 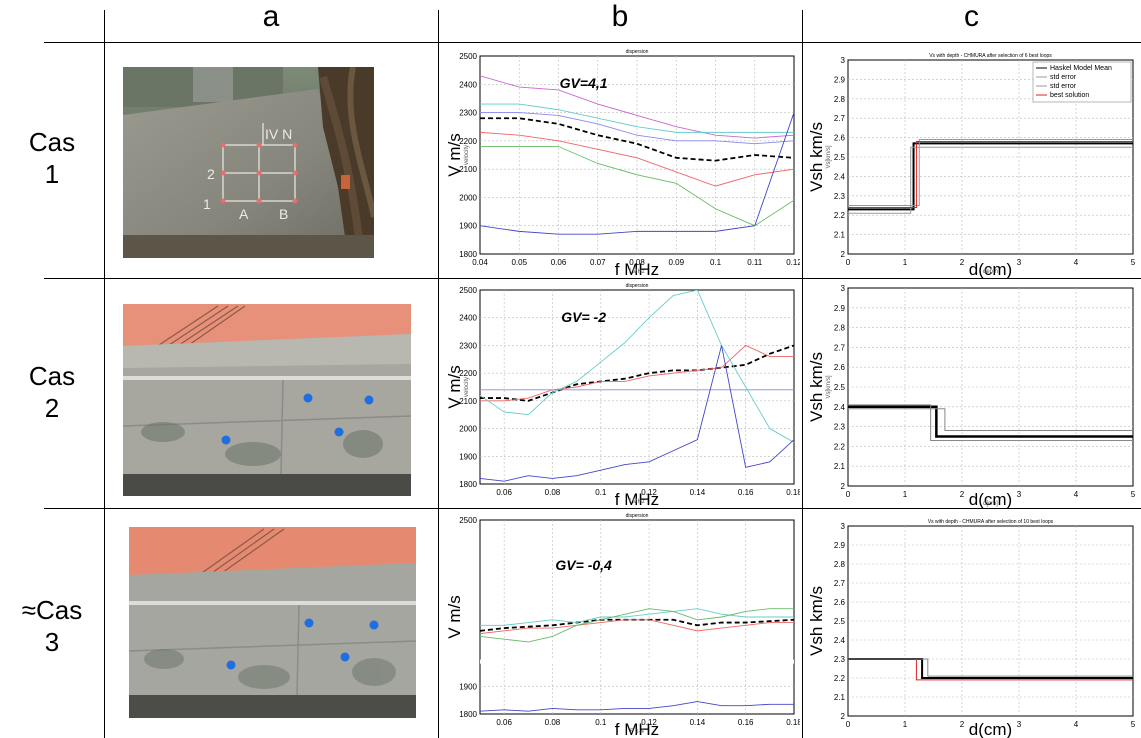 What do you see at coordinates (278, 134) in the screenshot?
I see `chalk-mark-ivn: IV N` at bounding box center [278, 134].